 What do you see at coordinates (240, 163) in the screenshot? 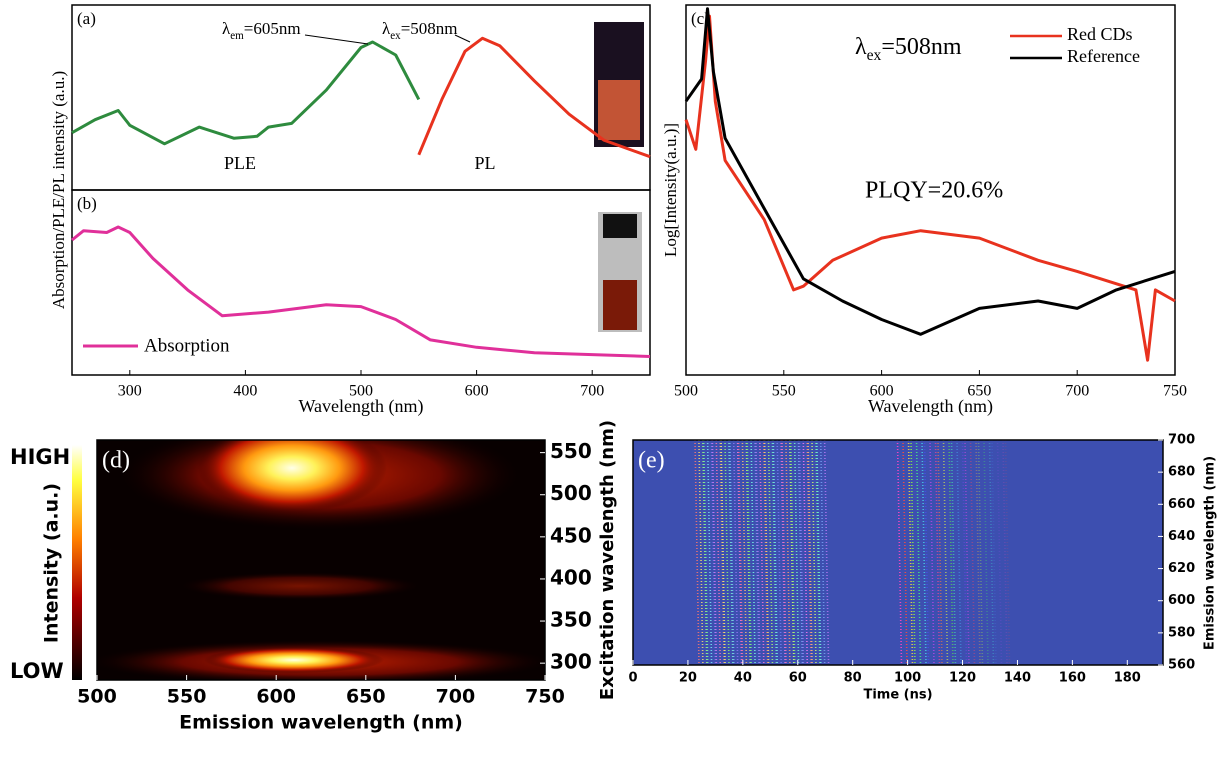
I see `series-label: PLE` at bounding box center [240, 163].